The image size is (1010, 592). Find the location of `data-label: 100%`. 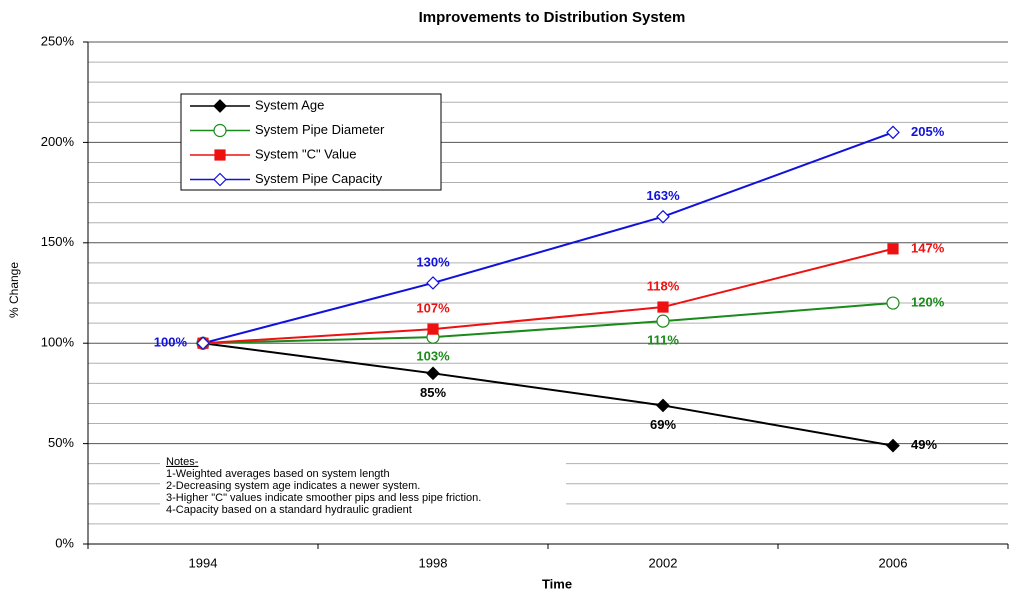

data-label: 100% is located at coordinates (171, 342).